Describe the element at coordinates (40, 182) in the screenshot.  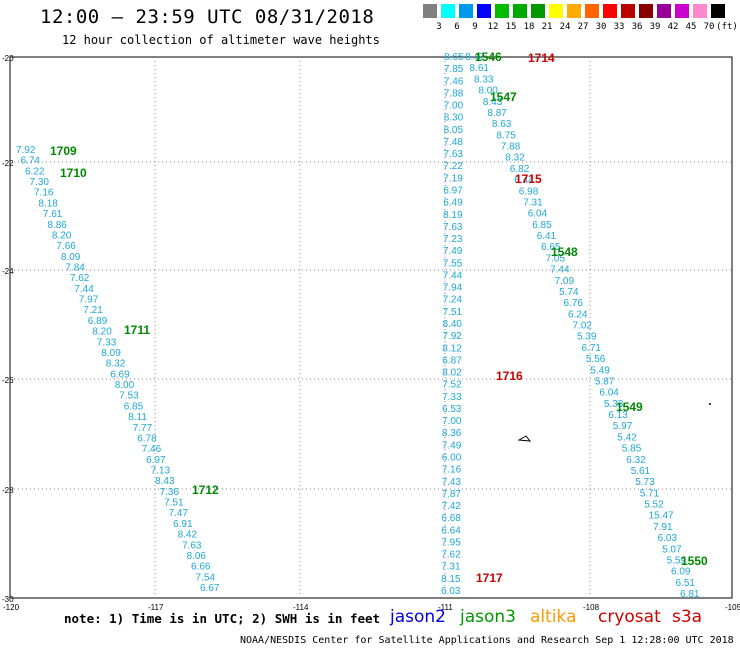
I see `wave-height-value: 7.30` at that location.